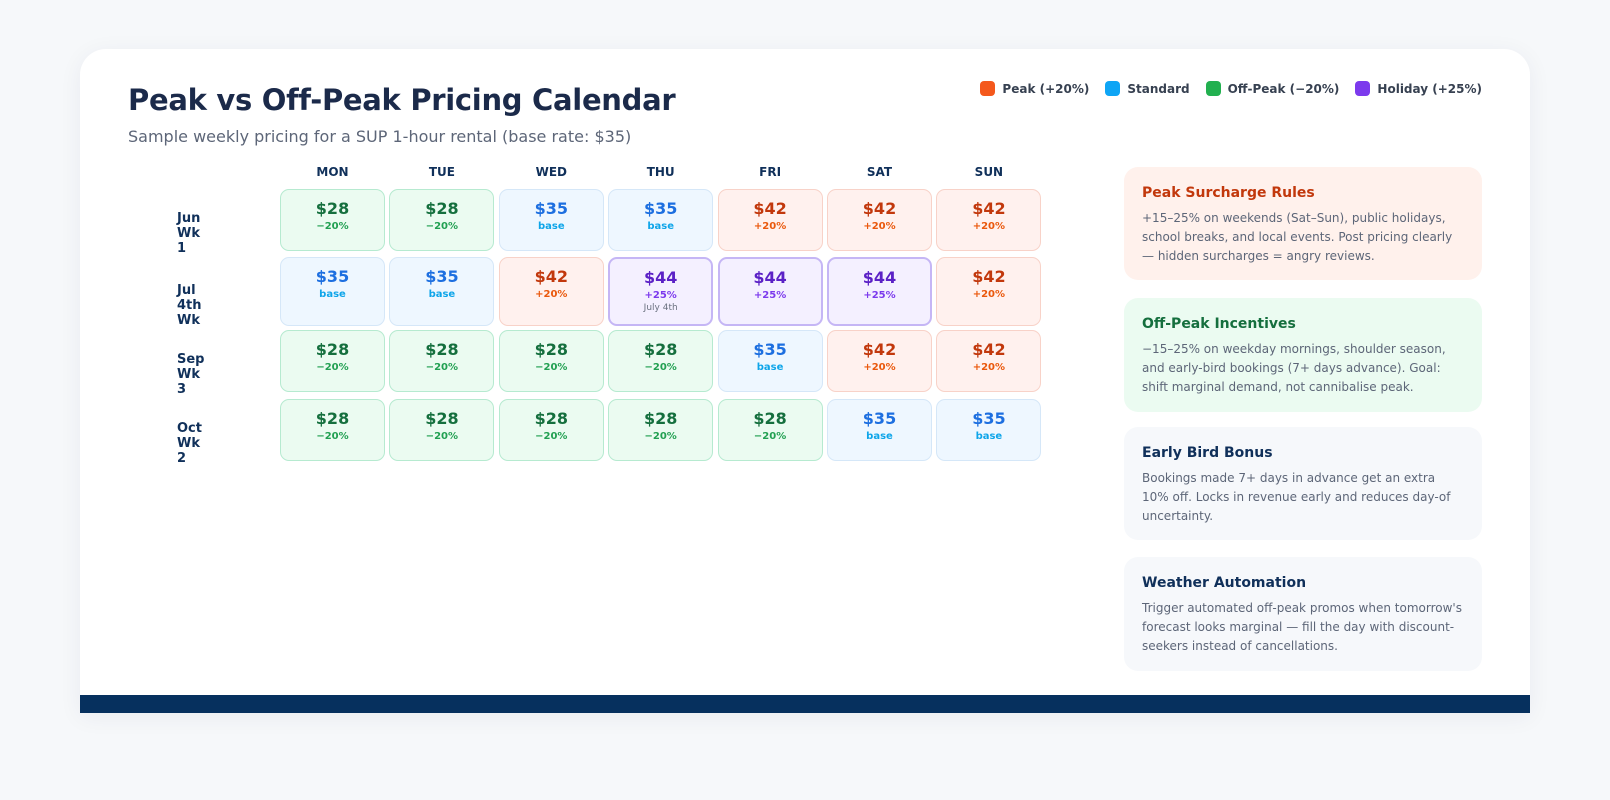  Describe the element at coordinates (551, 172) in the screenshot. I see `day-header-wed: WED` at that location.